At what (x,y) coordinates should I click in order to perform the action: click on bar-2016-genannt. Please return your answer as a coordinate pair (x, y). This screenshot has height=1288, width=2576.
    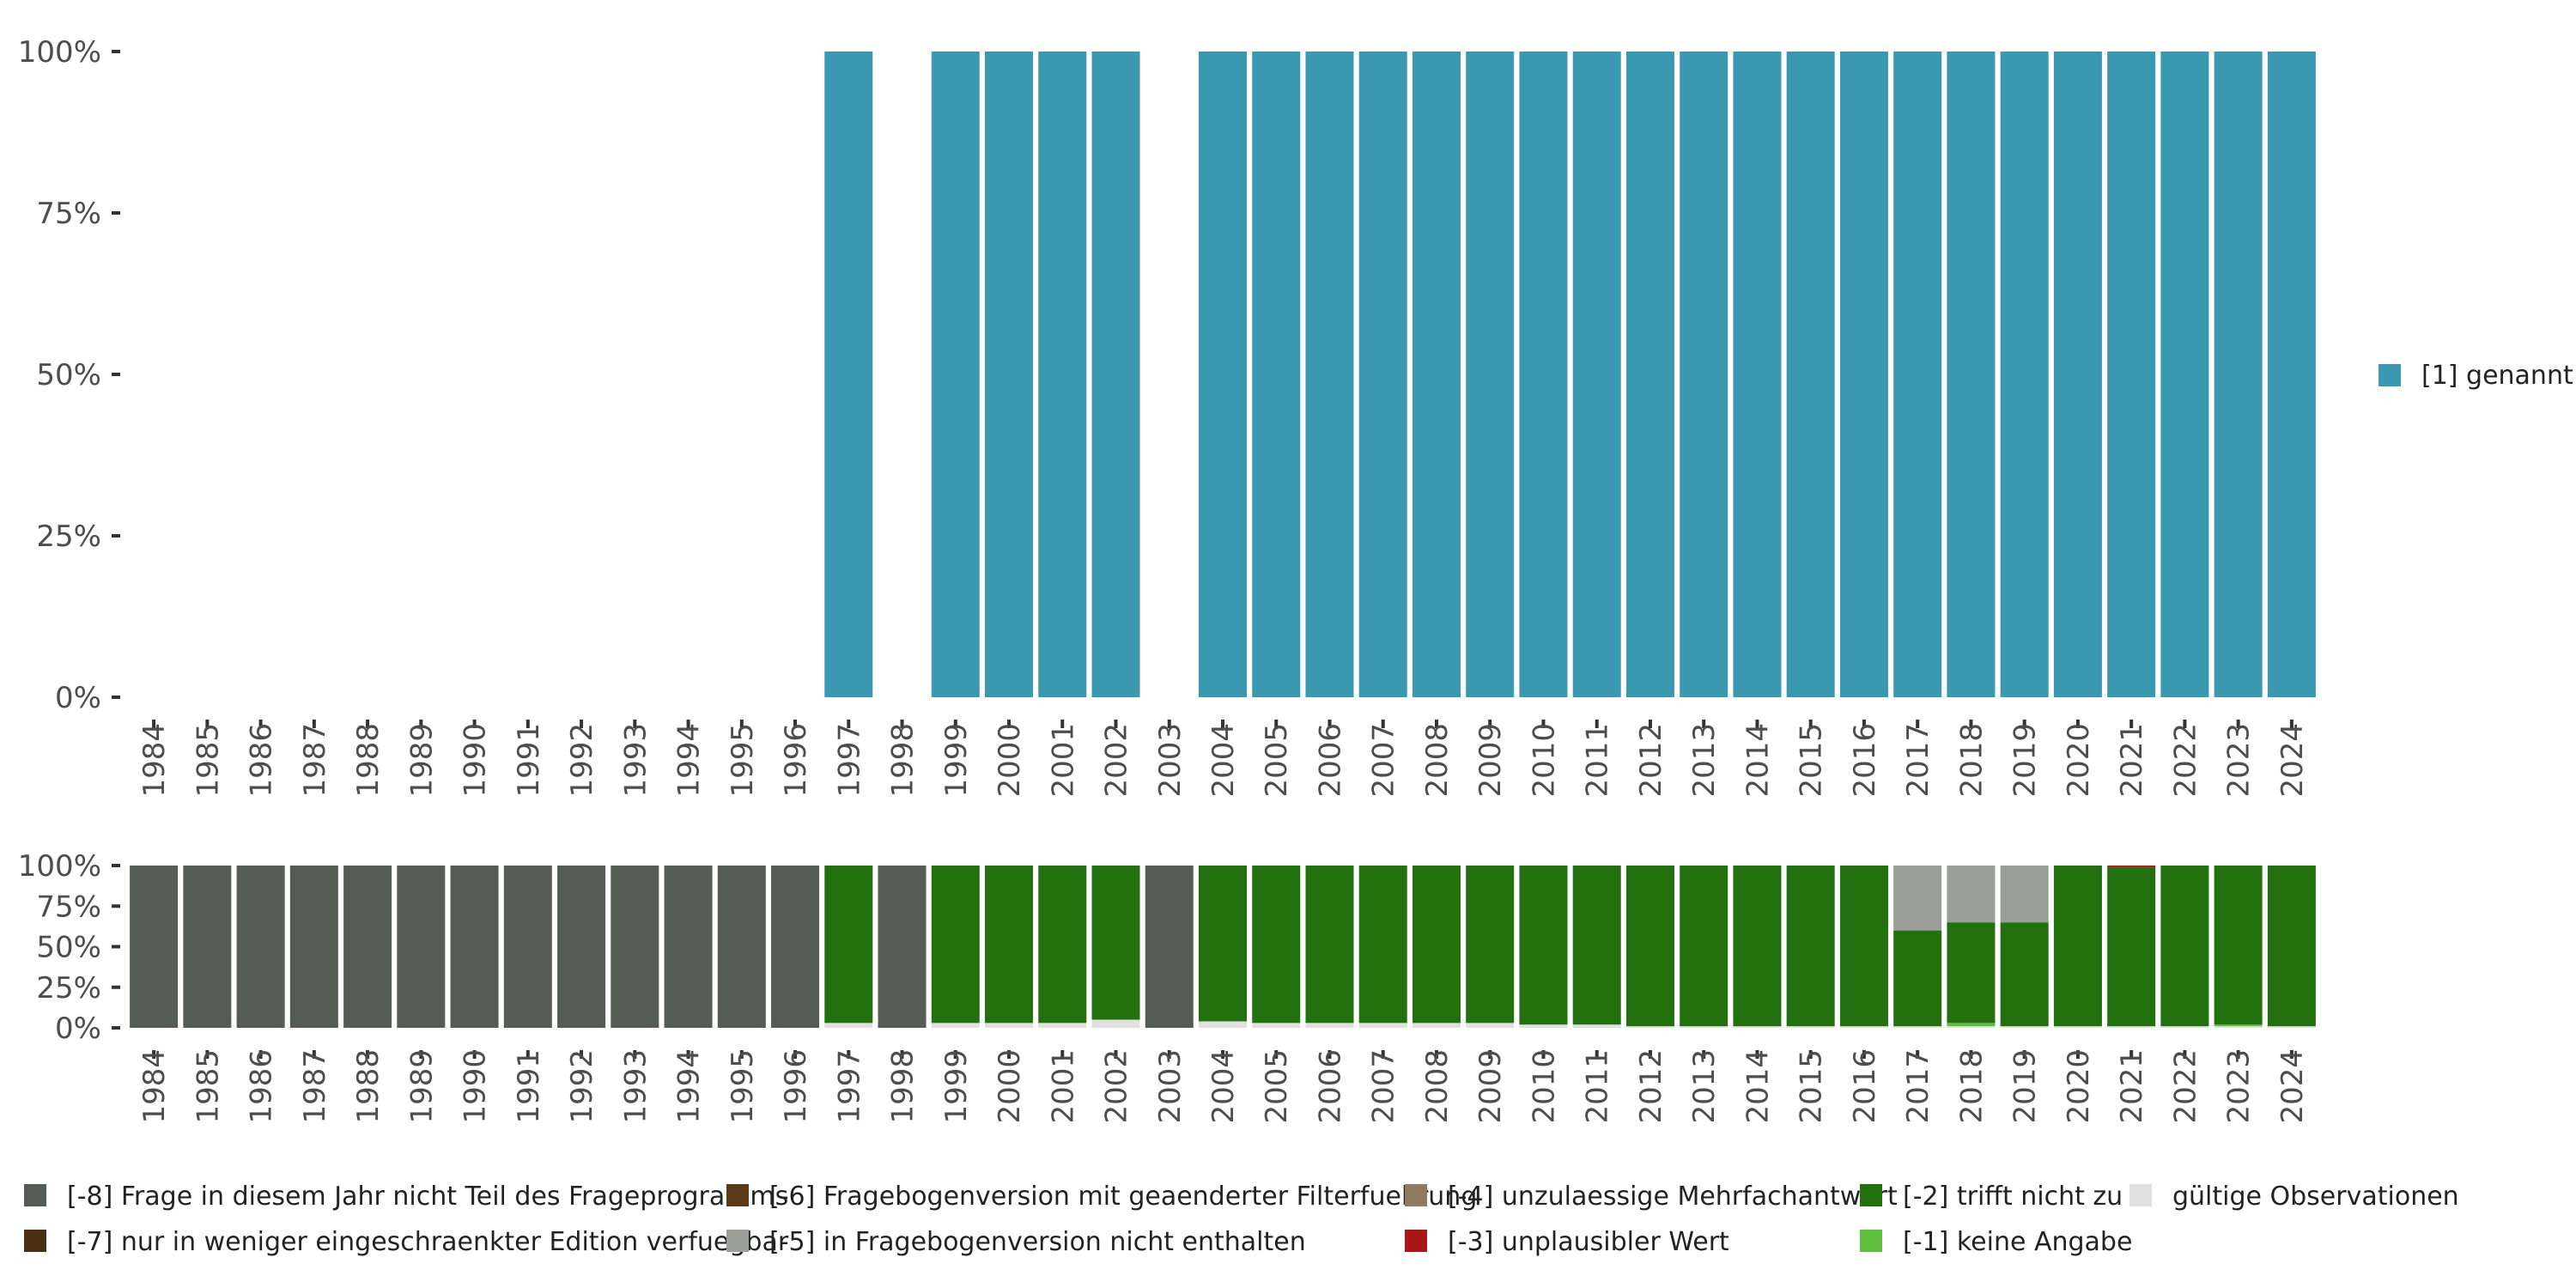
    Looking at the image, I should click on (1864, 375).